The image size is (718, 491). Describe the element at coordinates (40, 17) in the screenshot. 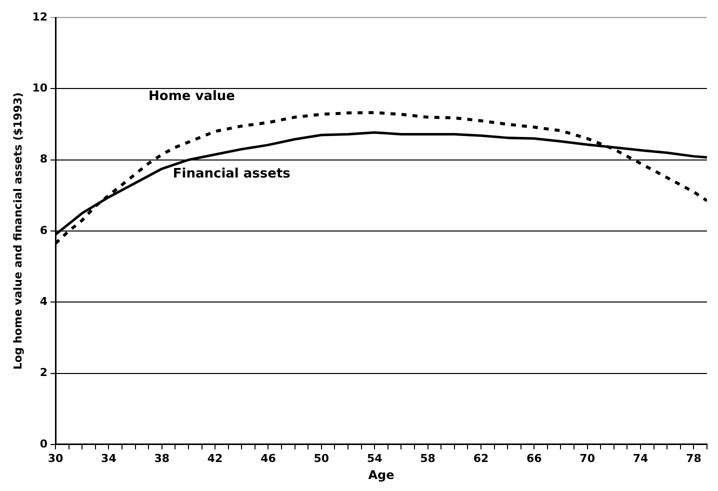

I see `y-tick-label: 12` at that location.